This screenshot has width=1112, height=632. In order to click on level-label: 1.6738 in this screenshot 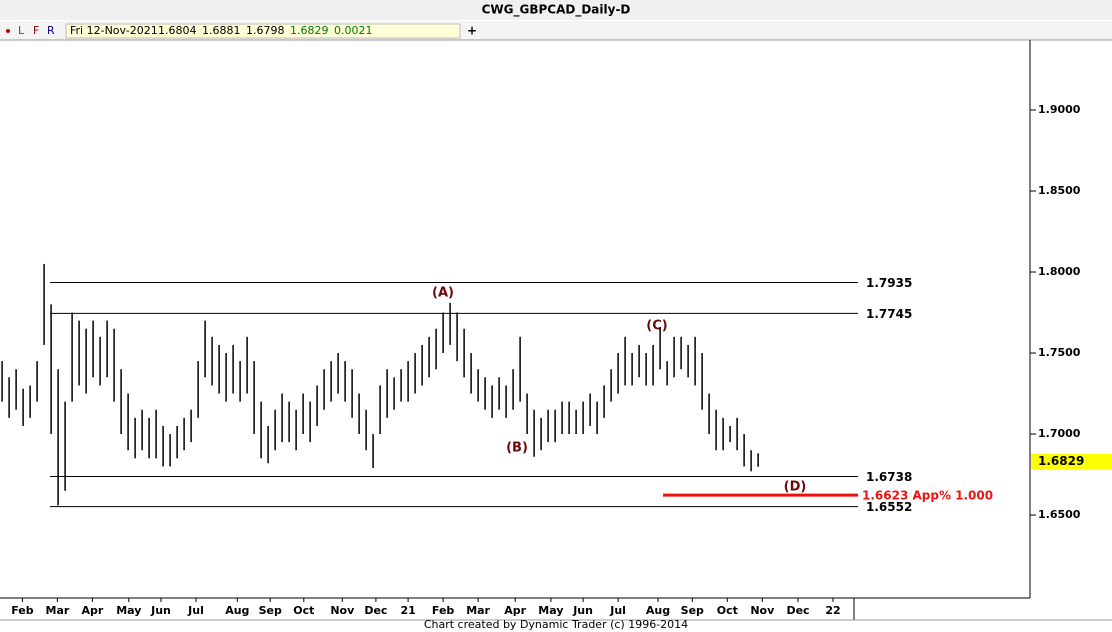, I will do `click(889, 477)`.